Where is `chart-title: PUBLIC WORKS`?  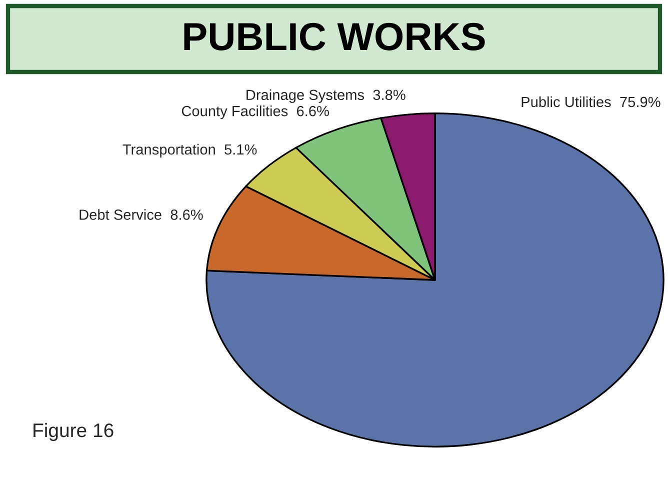 chart-title: PUBLIC WORKS is located at coordinates (334, 36).